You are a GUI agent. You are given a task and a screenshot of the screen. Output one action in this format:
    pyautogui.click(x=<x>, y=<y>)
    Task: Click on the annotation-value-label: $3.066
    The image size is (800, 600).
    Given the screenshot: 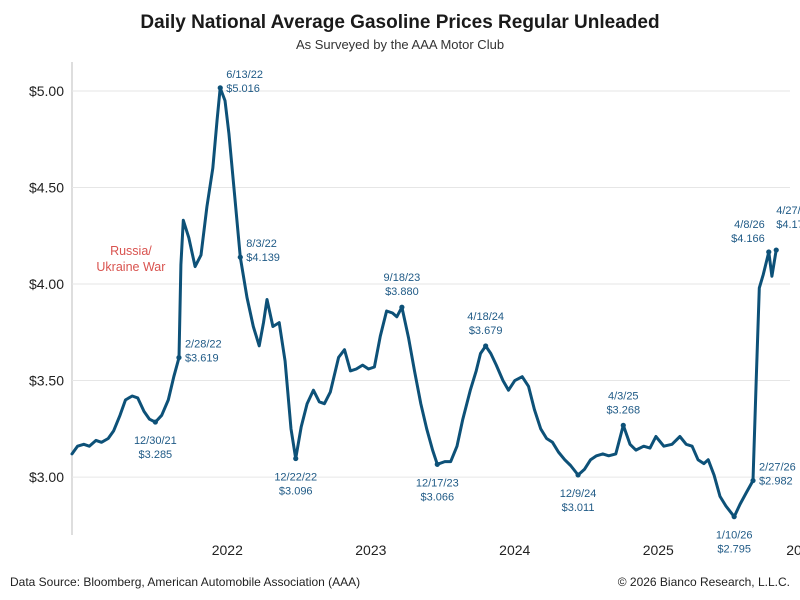 What is the action you would take?
    pyautogui.click(x=437, y=497)
    